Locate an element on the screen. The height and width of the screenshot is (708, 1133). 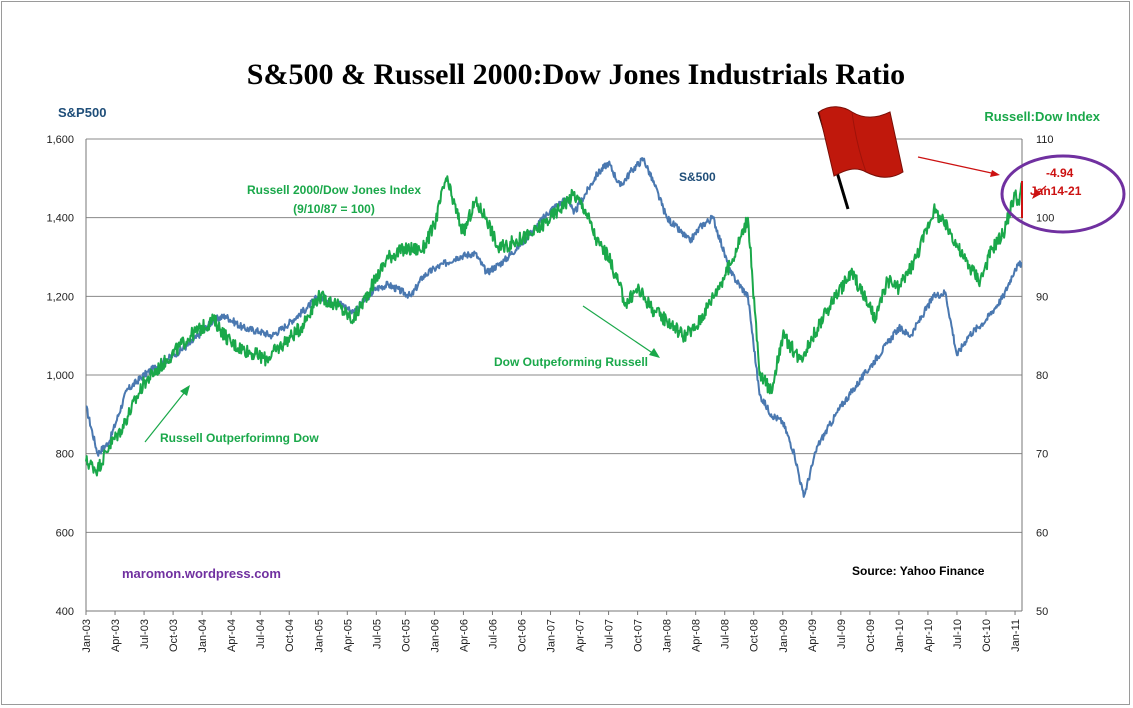
russell-series-sublabel: (9/10/87 = 100) is located at coordinates (334, 209).